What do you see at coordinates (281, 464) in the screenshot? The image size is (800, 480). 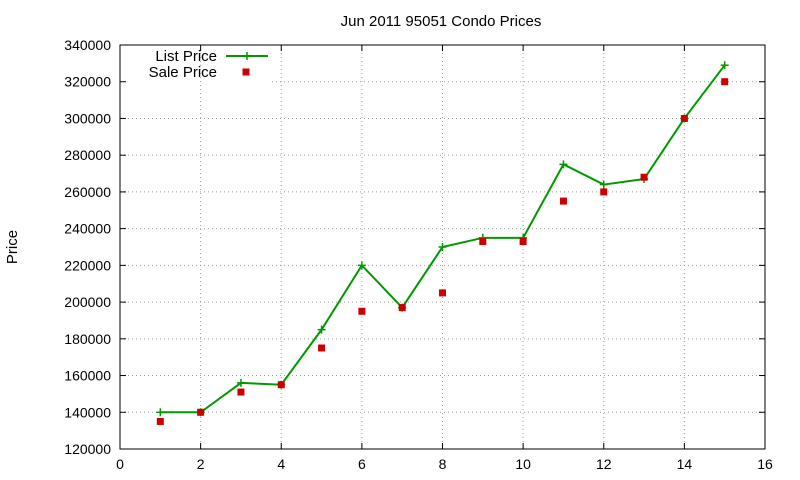 I see `x-tick-label: 4` at bounding box center [281, 464].